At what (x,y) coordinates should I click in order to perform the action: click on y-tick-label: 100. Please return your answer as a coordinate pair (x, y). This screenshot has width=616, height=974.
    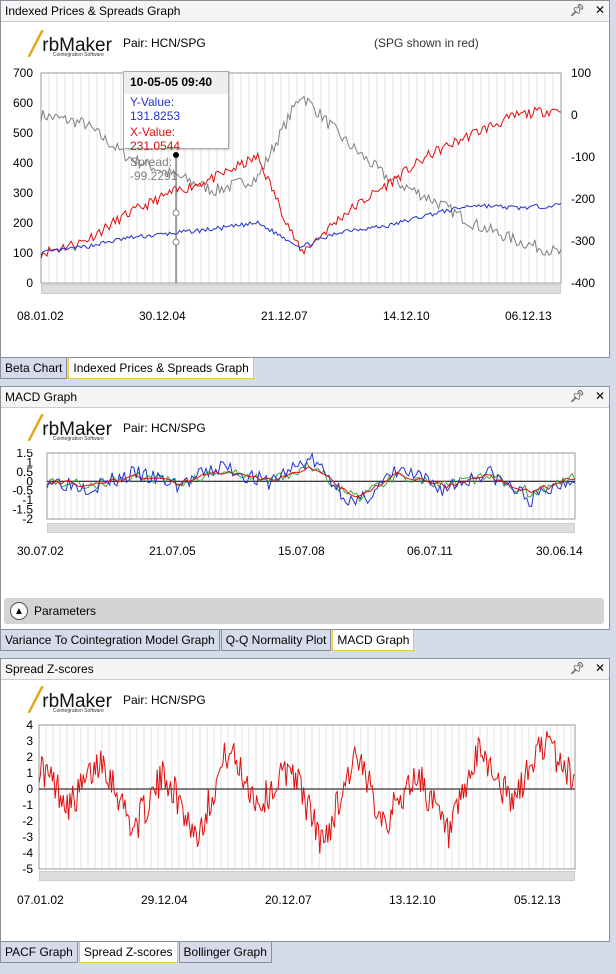
    Looking at the image, I should click on (581, 73).